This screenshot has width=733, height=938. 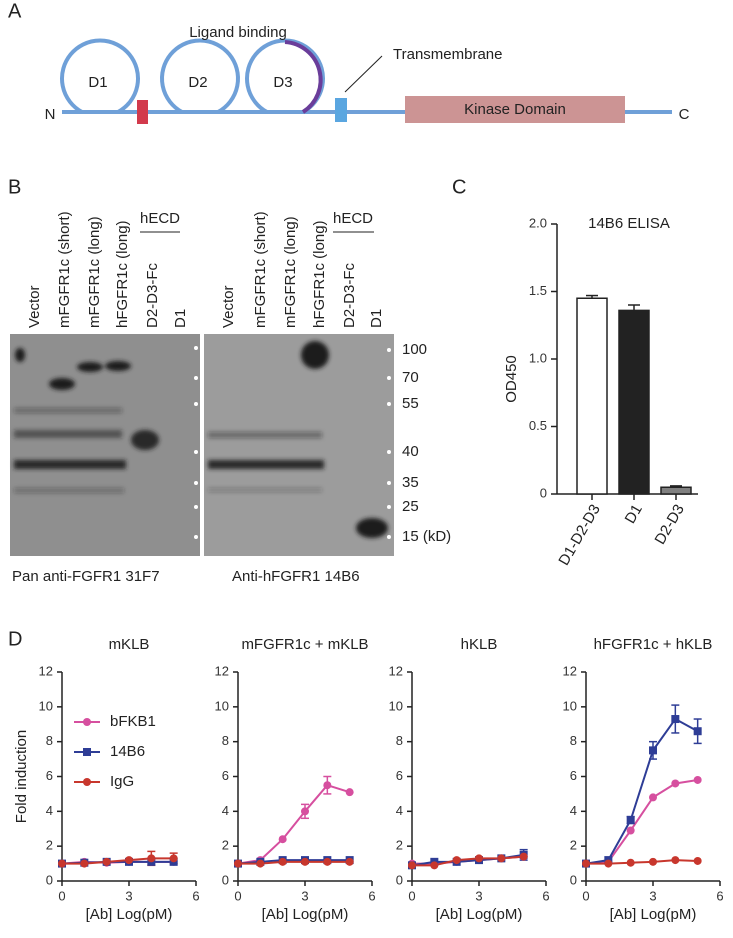 What do you see at coordinates (14, 187) in the screenshot?
I see `panel-label: B` at bounding box center [14, 187].